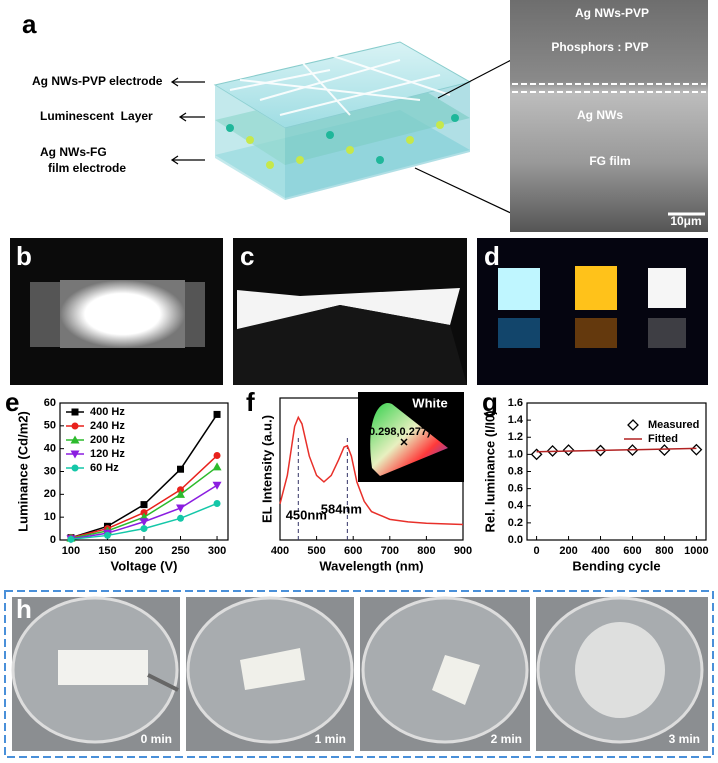 This screenshot has width=718, height=763. What do you see at coordinates (22, 471) in the screenshot?
I see `y-axis-label: Luminance (Cd/m2)` at bounding box center [22, 471].